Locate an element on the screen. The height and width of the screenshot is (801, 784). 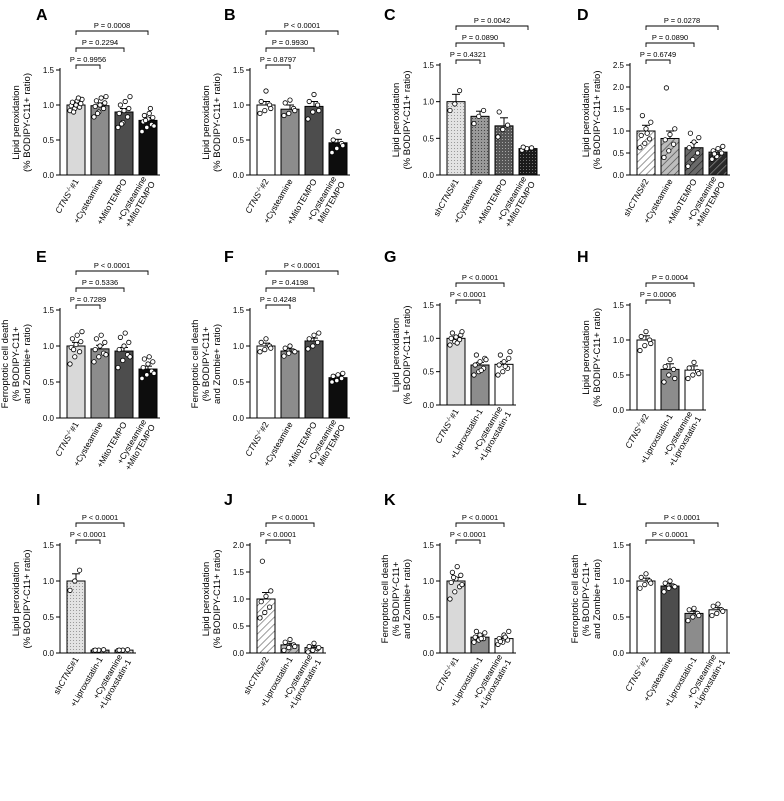
panel-letter: F is located at coordinates (229, 257).